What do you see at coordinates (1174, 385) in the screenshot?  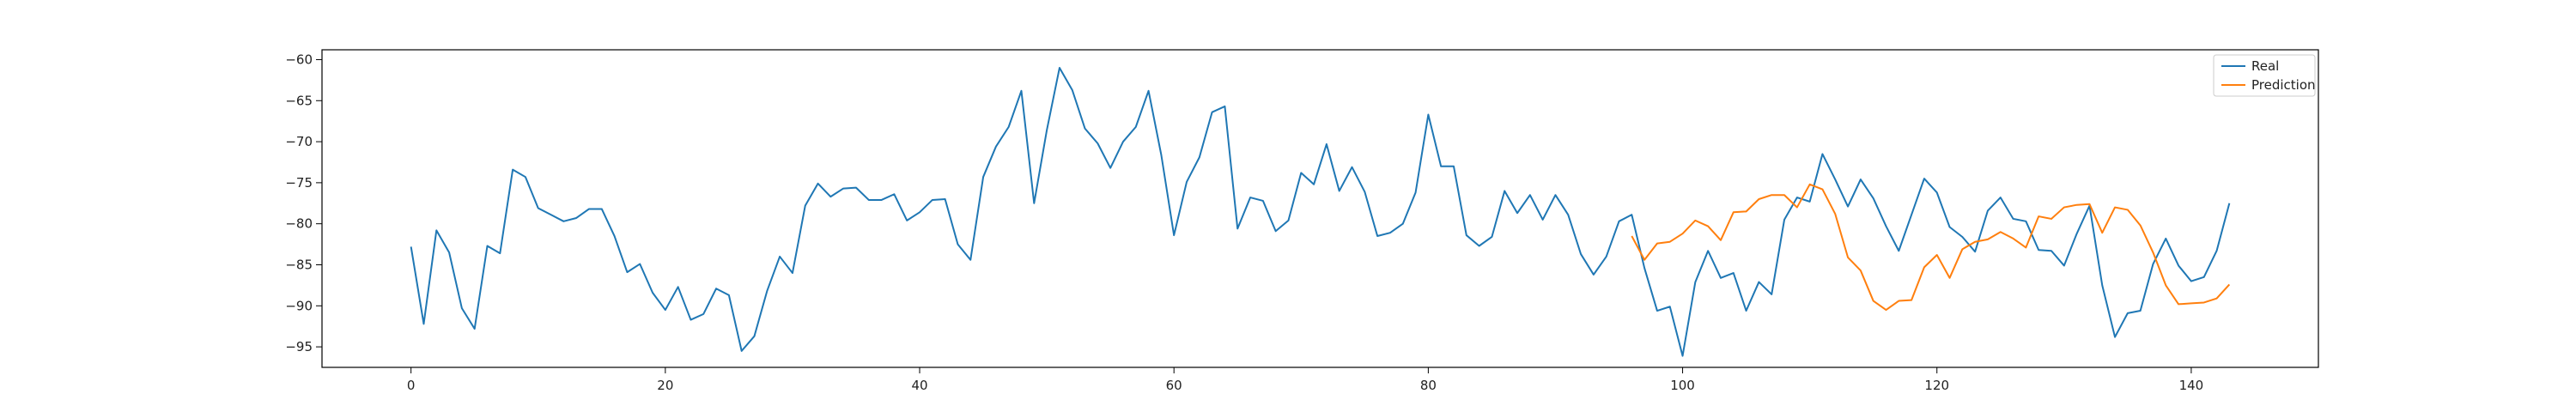 I see `x-tick-label: 60` at bounding box center [1174, 385].